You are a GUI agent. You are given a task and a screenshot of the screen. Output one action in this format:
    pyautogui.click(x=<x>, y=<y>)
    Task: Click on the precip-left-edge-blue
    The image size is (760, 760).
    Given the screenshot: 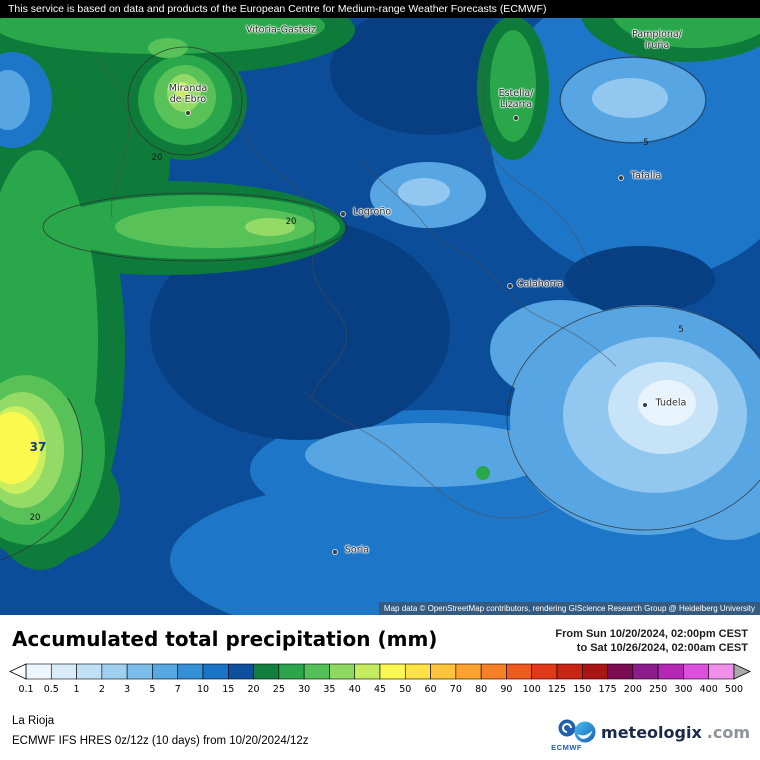 What is the action you would take?
    pyautogui.click(x=26, y=100)
    